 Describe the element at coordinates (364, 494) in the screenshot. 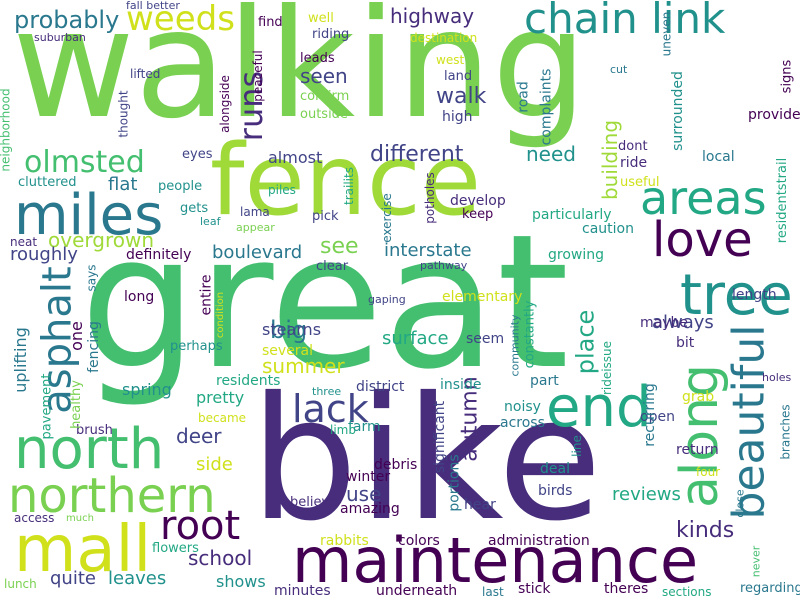

I see `word-use: use` at that location.